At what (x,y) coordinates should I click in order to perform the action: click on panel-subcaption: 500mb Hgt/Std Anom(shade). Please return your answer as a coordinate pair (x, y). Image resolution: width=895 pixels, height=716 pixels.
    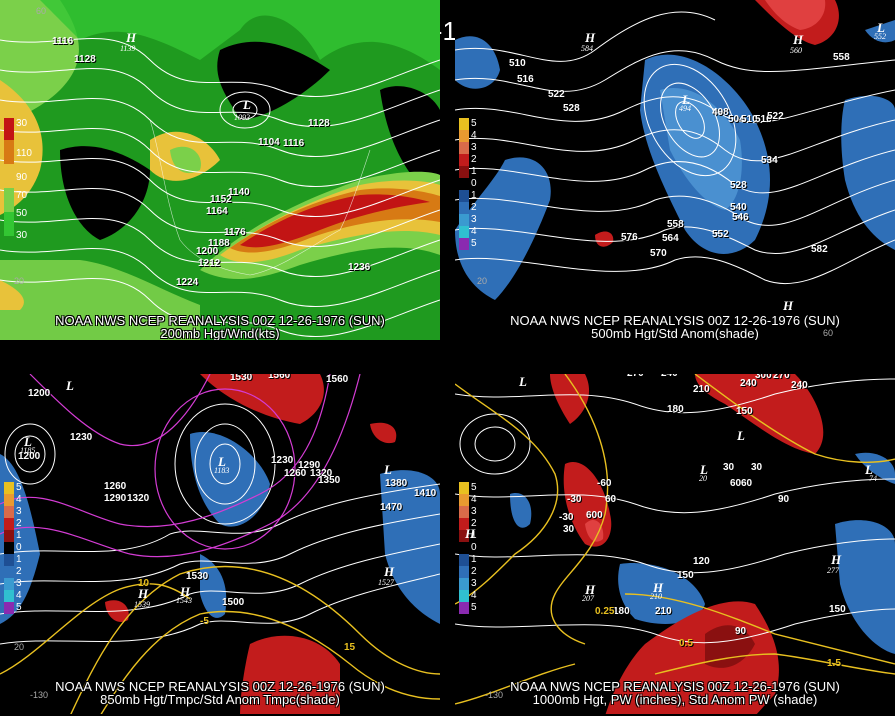
    Looking at the image, I should click on (675, 333).